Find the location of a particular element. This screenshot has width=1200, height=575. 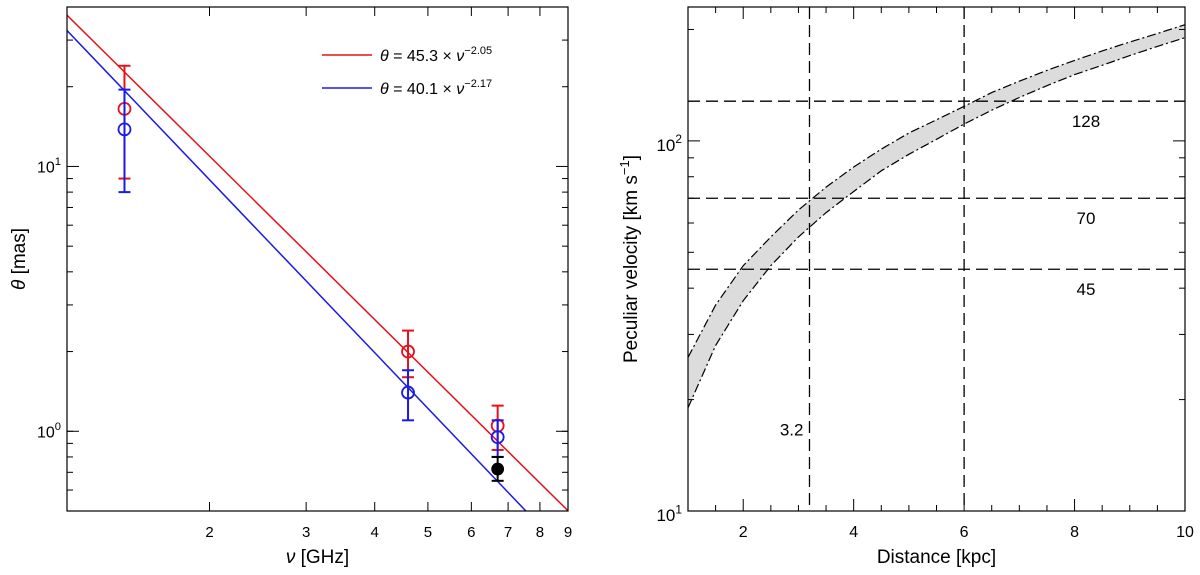

hline-label: 45 is located at coordinates (1086, 289).